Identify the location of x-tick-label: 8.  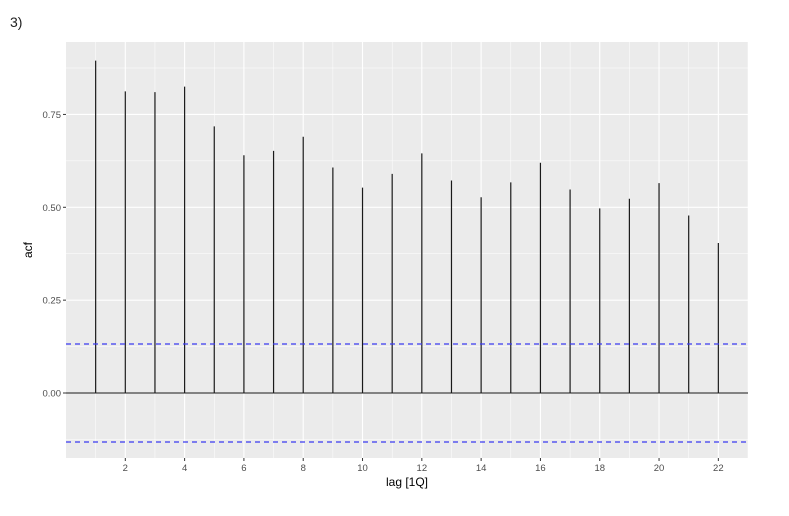
(303, 468).